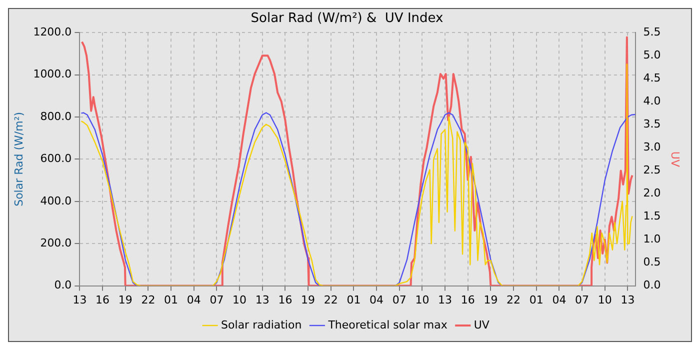 The image size is (700, 350). Describe the element at coordinates (56, 159) in the screenshot. I see `y-tick-label: 600.0` at that location.